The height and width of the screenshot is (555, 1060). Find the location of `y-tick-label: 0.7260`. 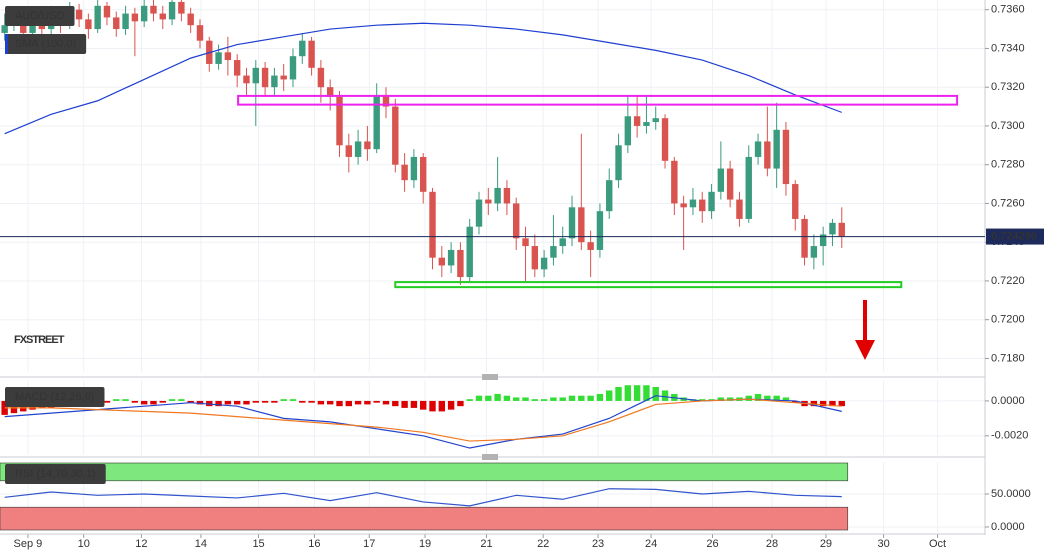

y-tick-label: 0.7260 is located at coordinates (1008, 203).